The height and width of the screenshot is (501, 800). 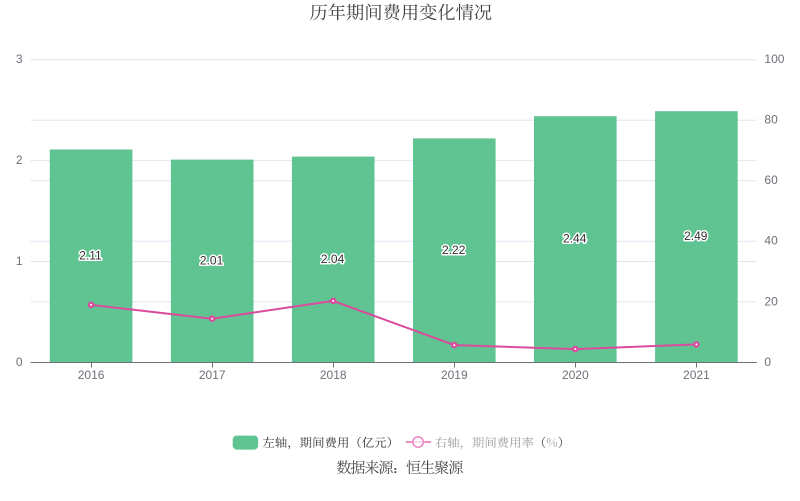 What do you see at coordinates (696, 236) in the screenshot?
I see `svg-text: 2.49` at bounding box center [696, 236].